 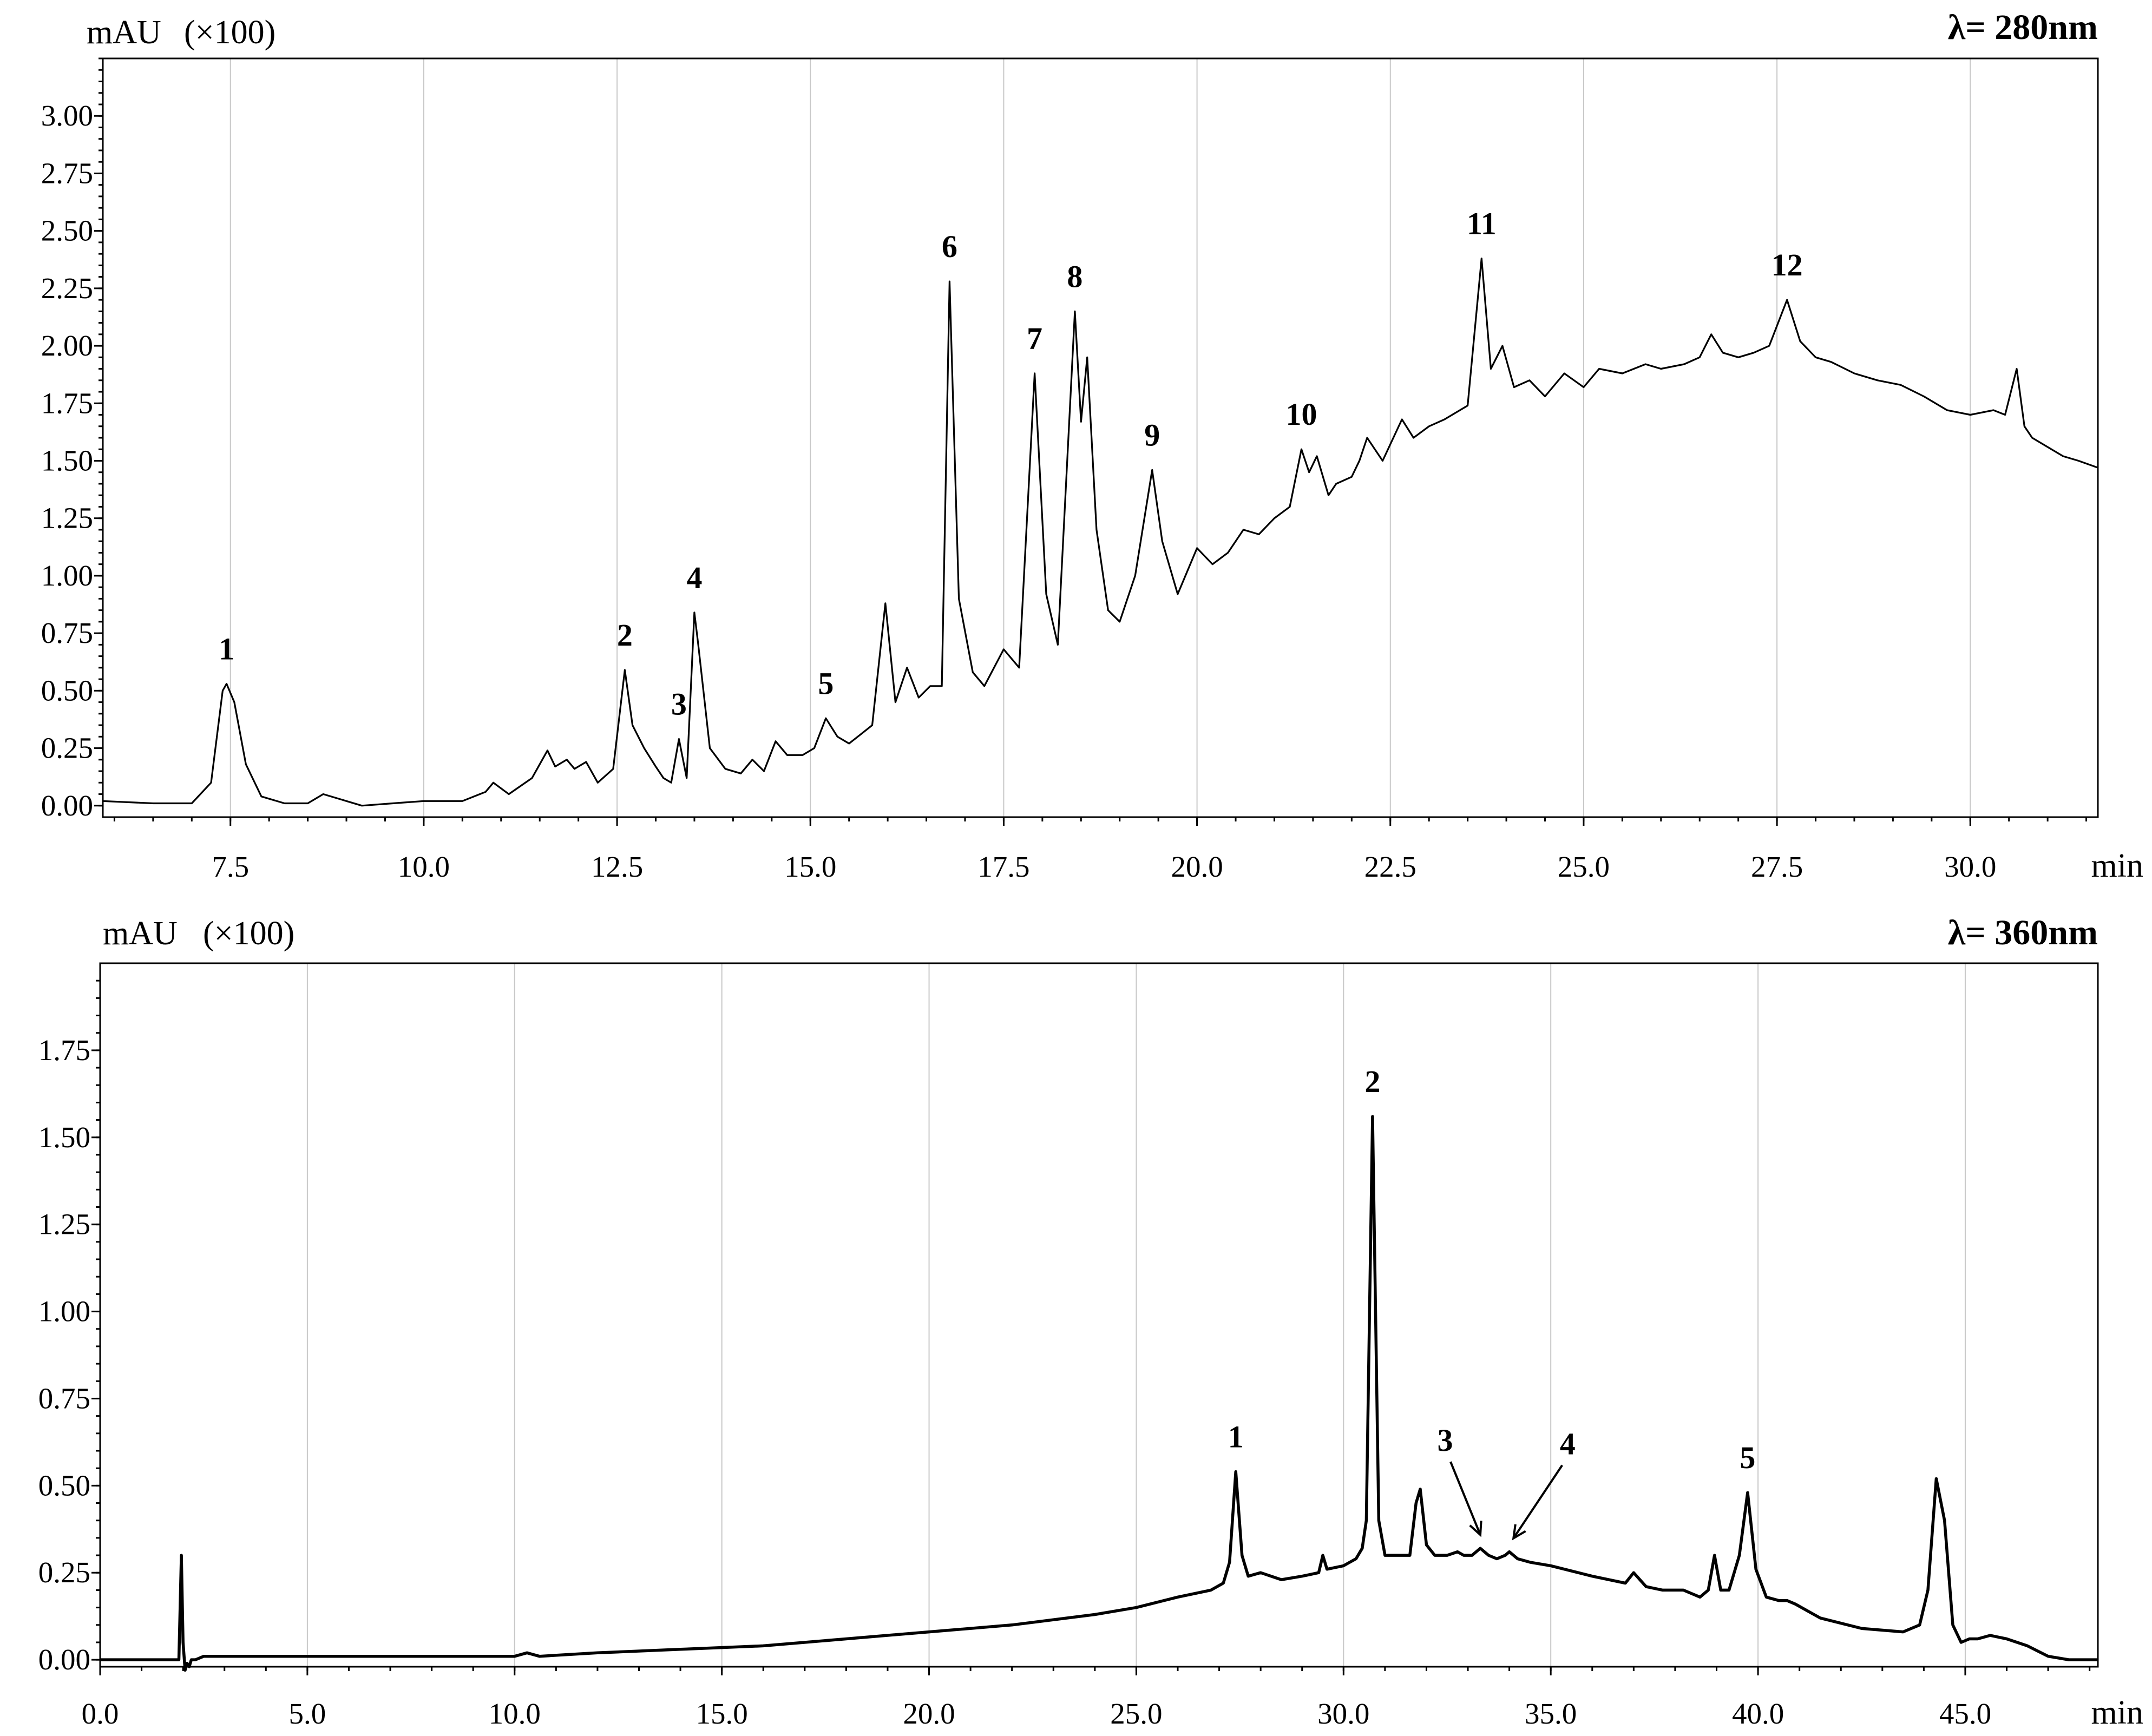 I want to click on peak-label: 10, so click(x=1301, y=415).